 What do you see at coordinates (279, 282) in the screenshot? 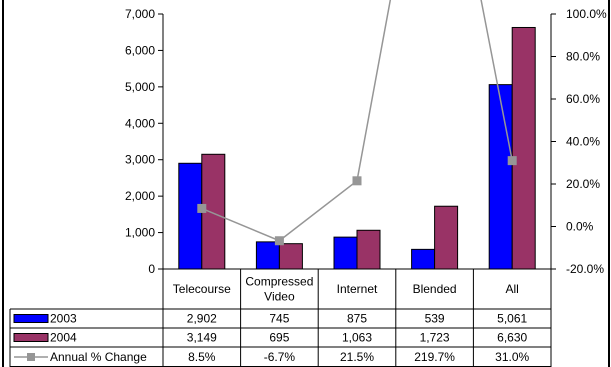
I see `category-label-line: Compressed` at bounding box center [279, 282].